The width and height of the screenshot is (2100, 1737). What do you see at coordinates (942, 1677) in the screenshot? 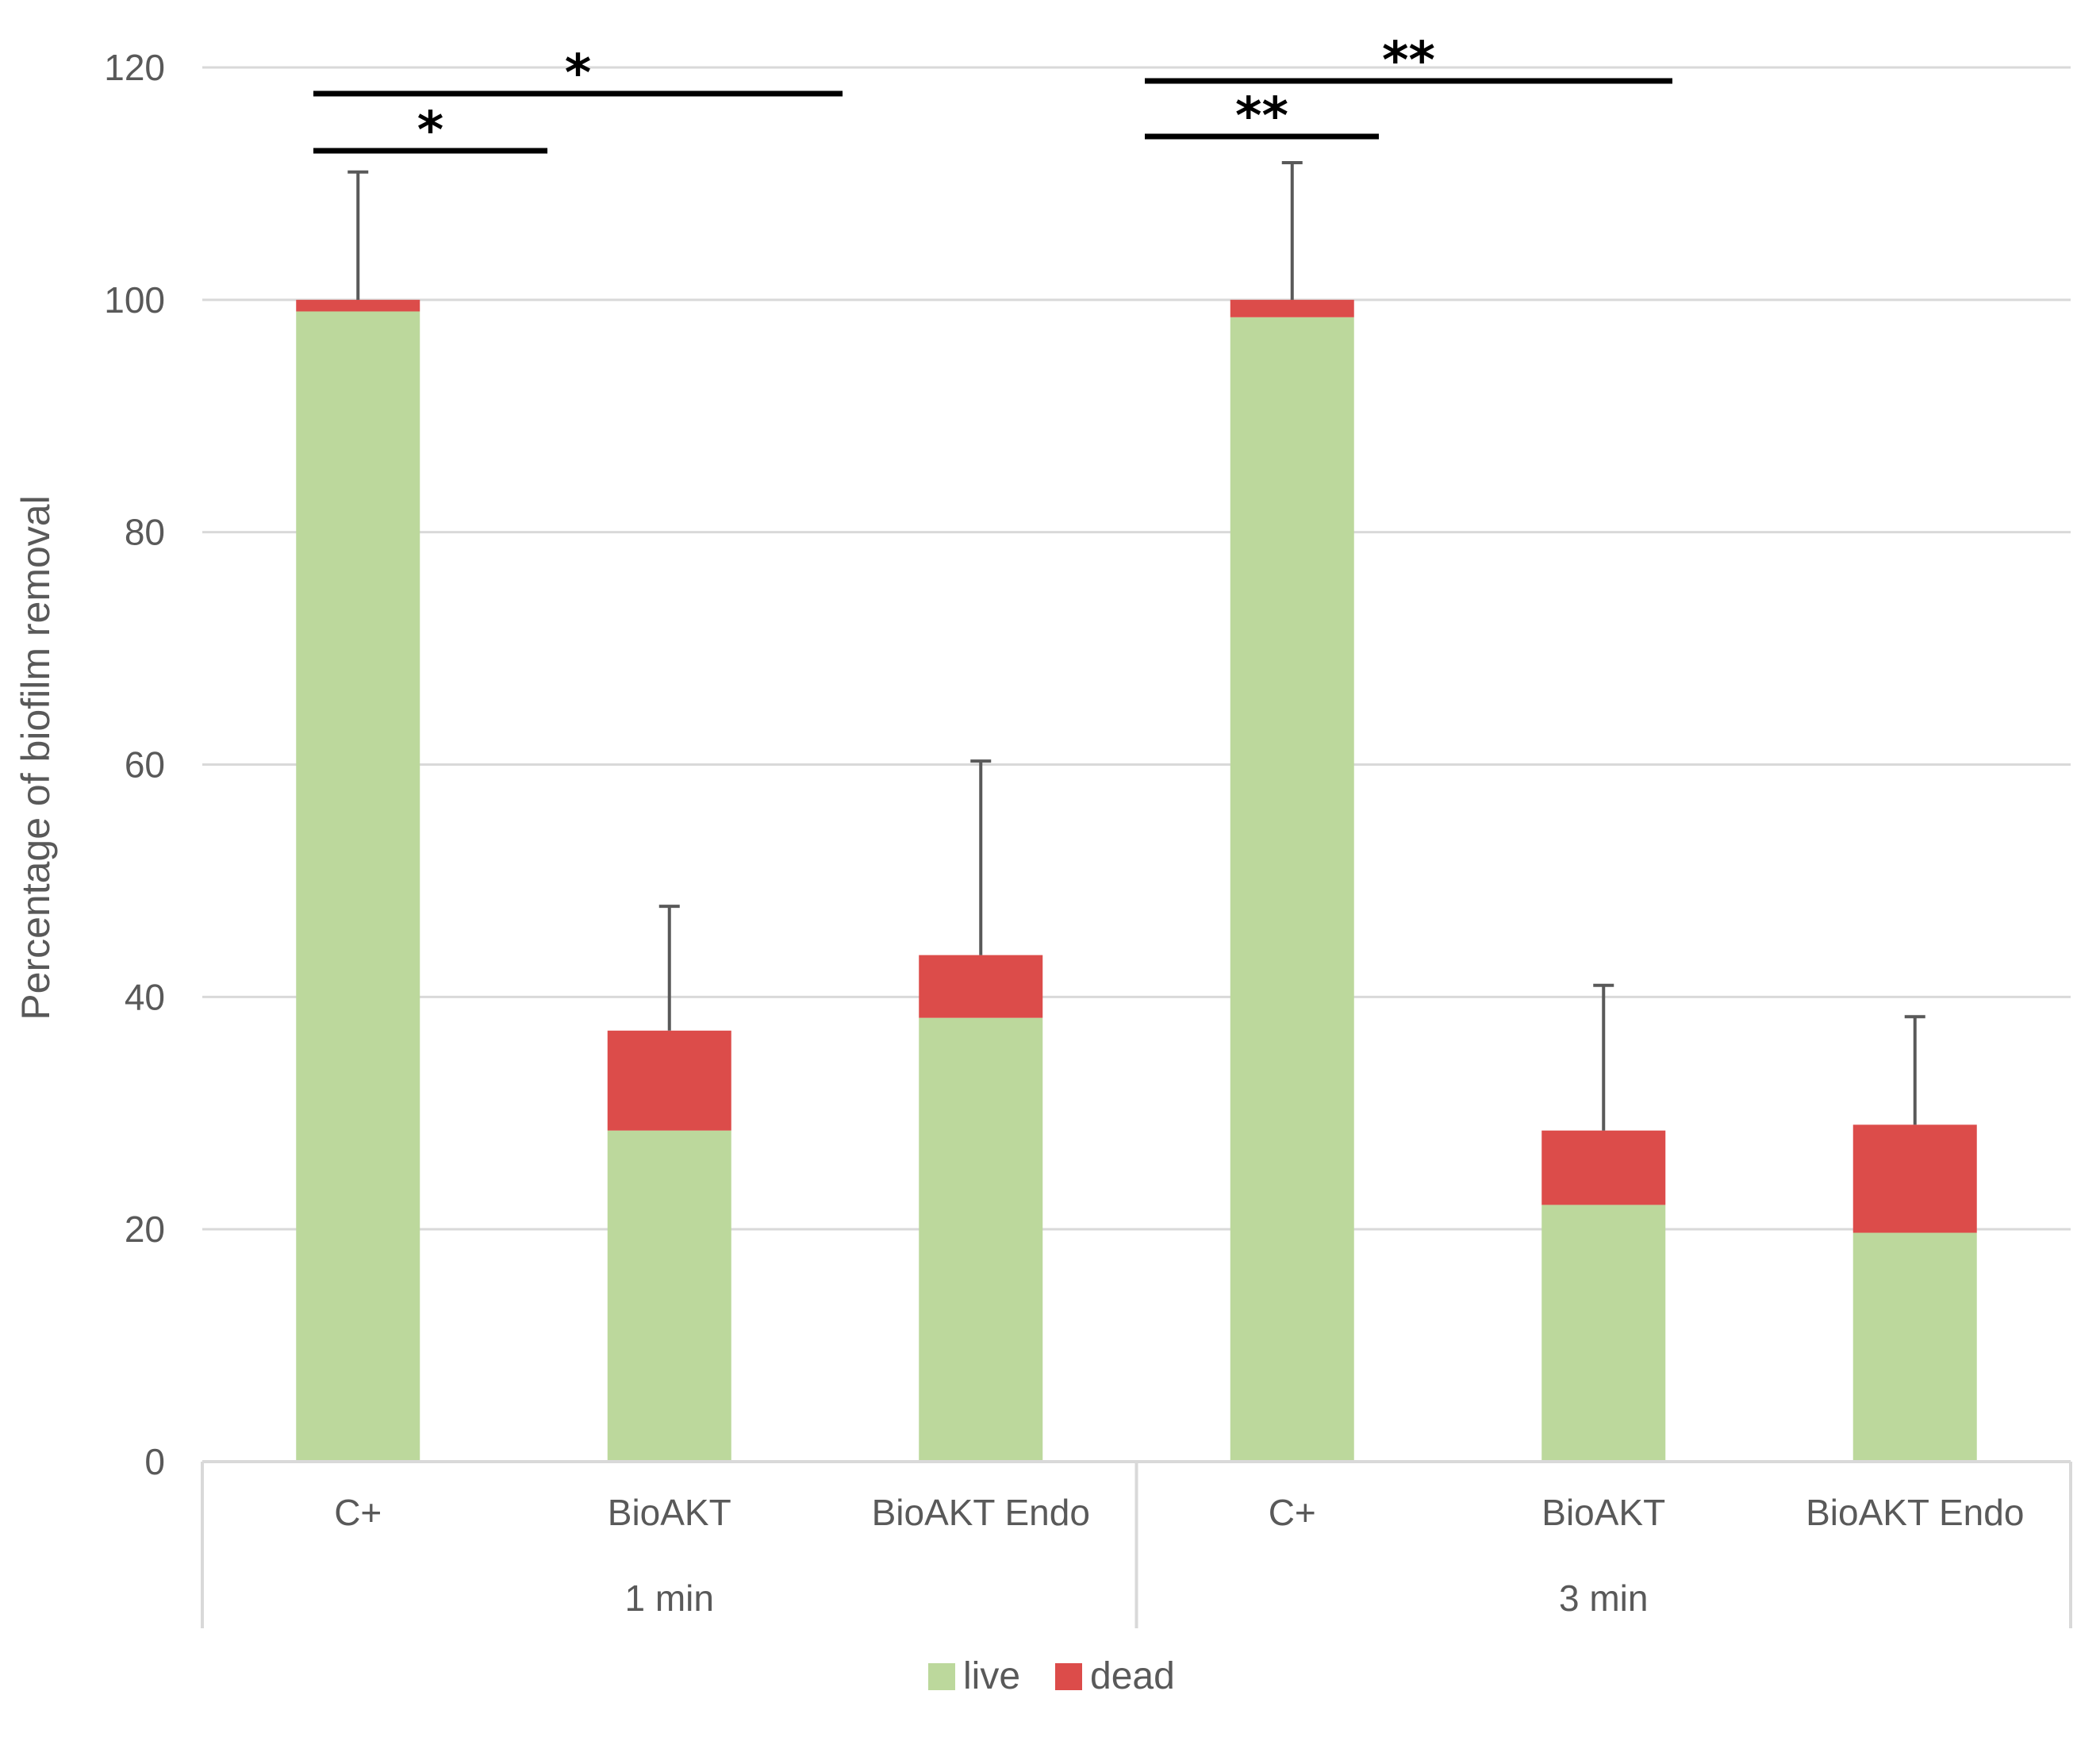
I see `legend-swatch-live` at bounding box center [942, 1677].